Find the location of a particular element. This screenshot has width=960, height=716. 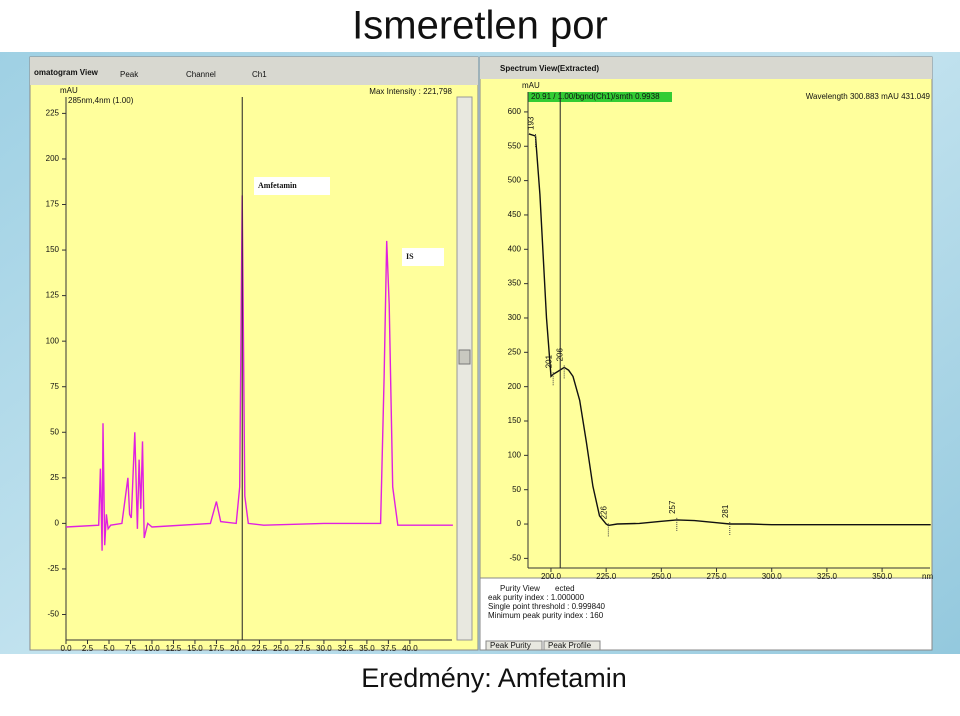

peak-label: 193 is located at coordinates (531, 123).